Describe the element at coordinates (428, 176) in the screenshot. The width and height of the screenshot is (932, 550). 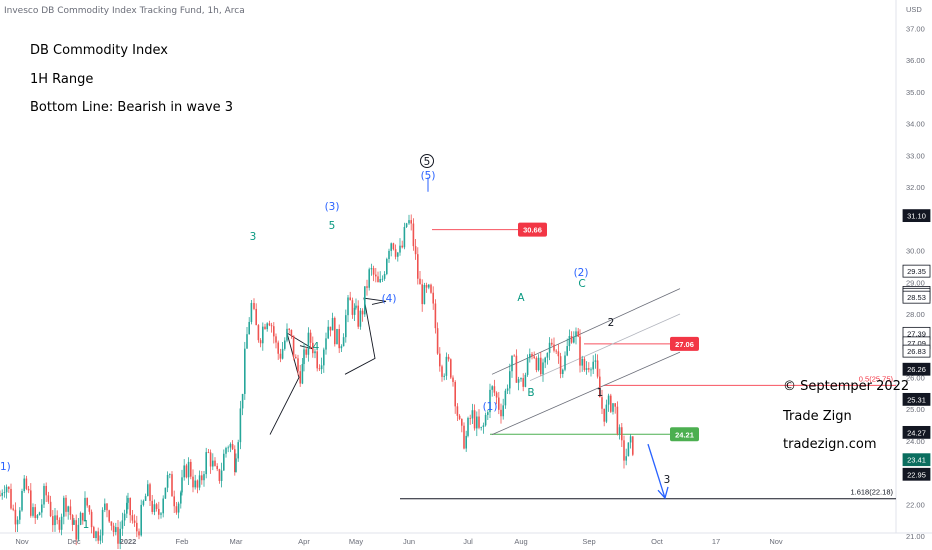
I see `wave-label: (5)` at that location.